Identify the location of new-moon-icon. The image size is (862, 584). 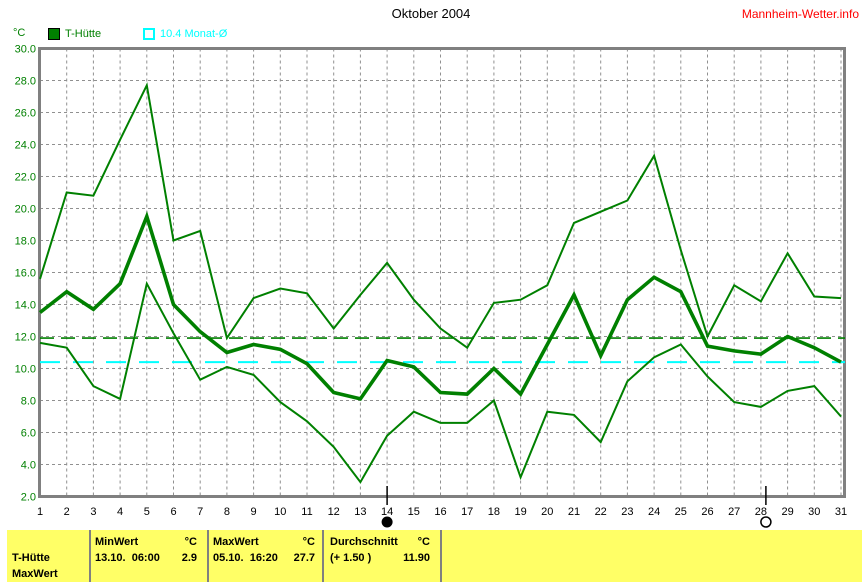
(387, 522).